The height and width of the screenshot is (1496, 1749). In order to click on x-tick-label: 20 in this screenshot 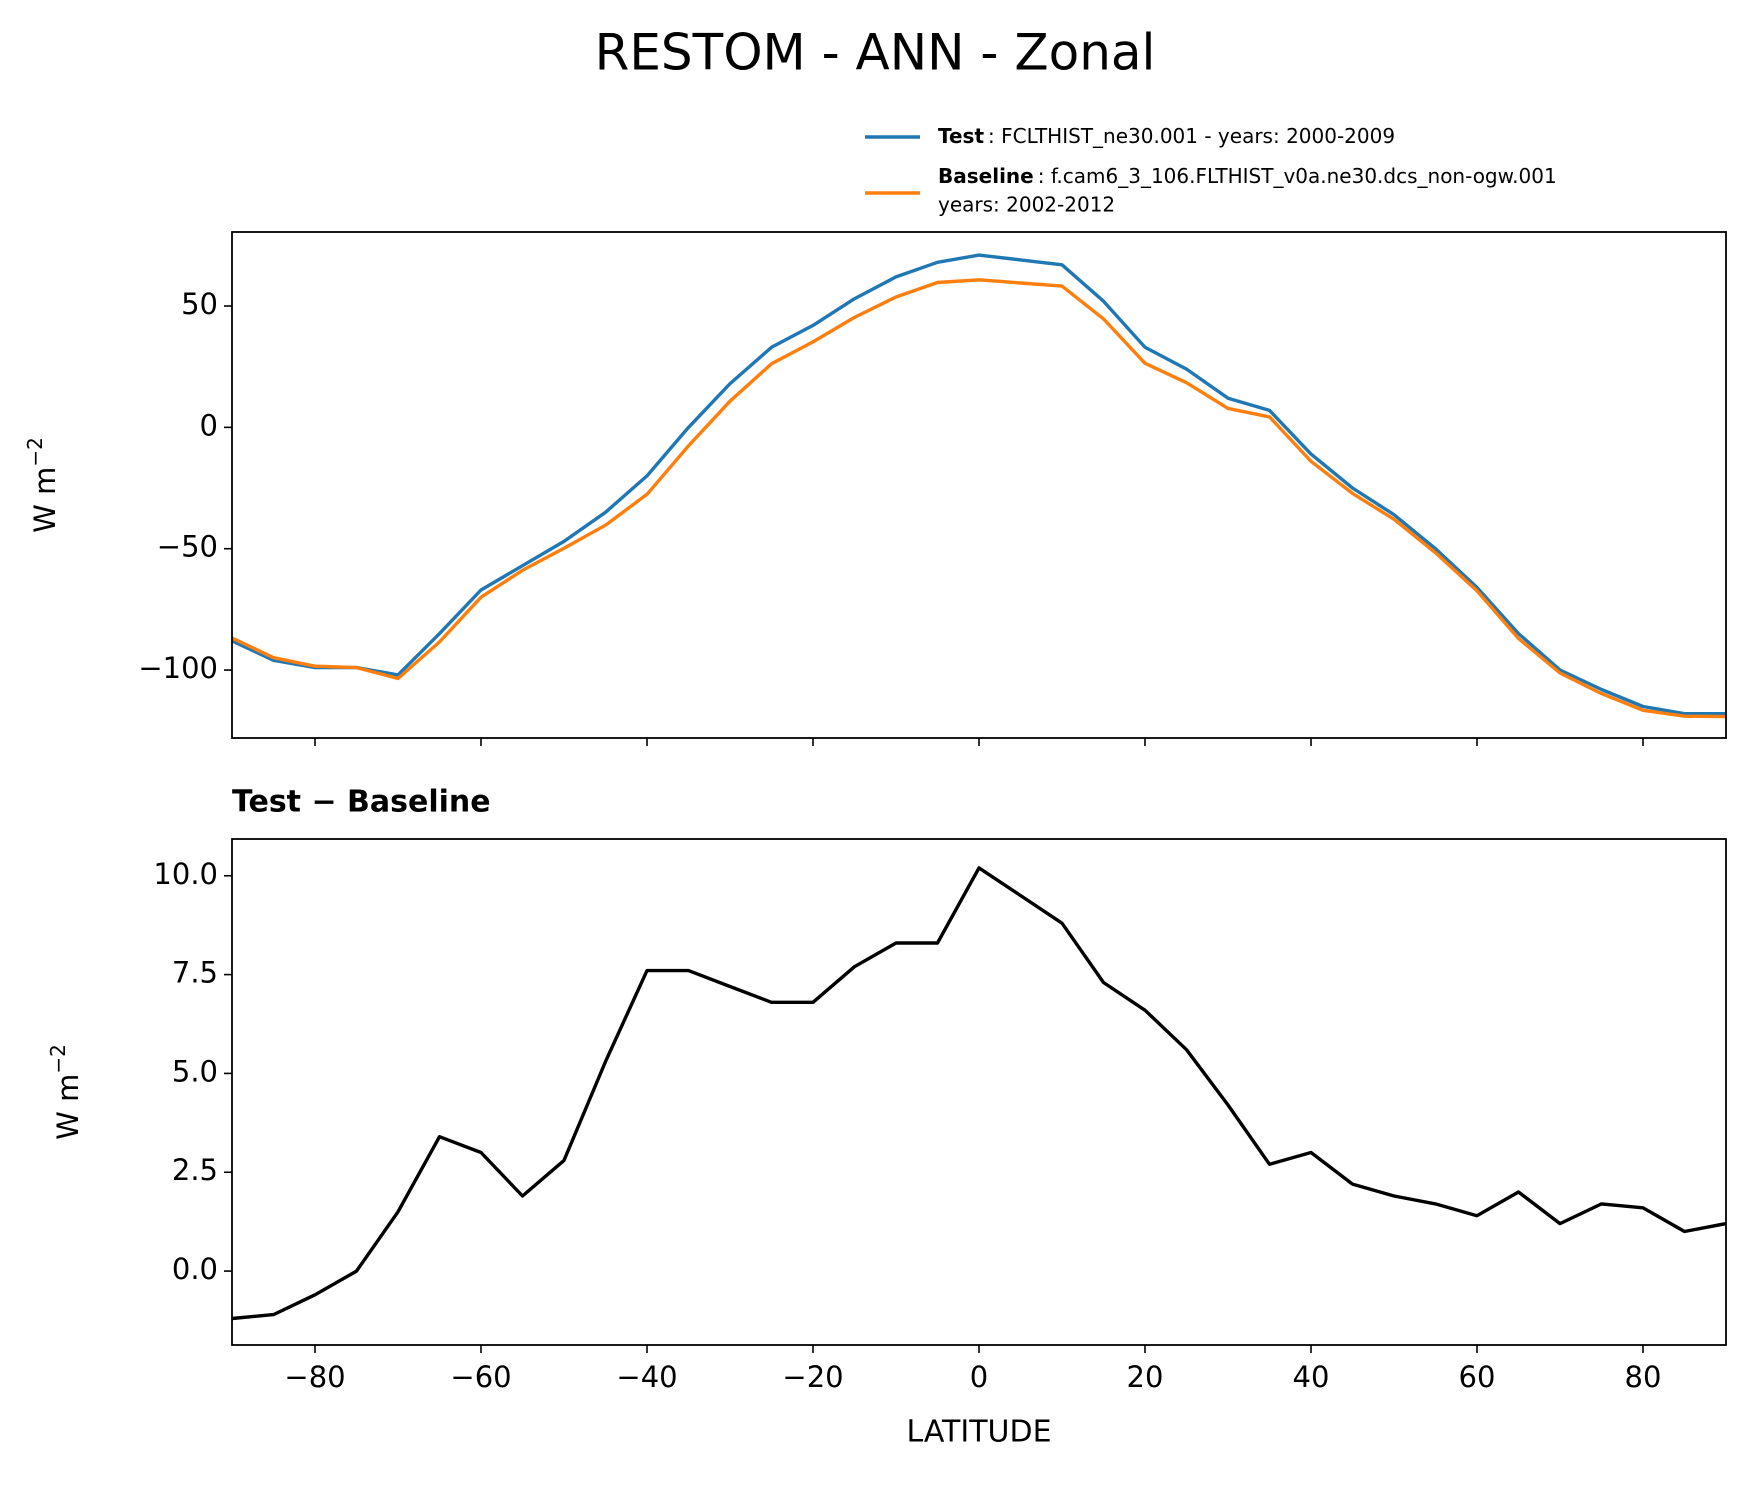, I will do `click(1145, 1377)`.